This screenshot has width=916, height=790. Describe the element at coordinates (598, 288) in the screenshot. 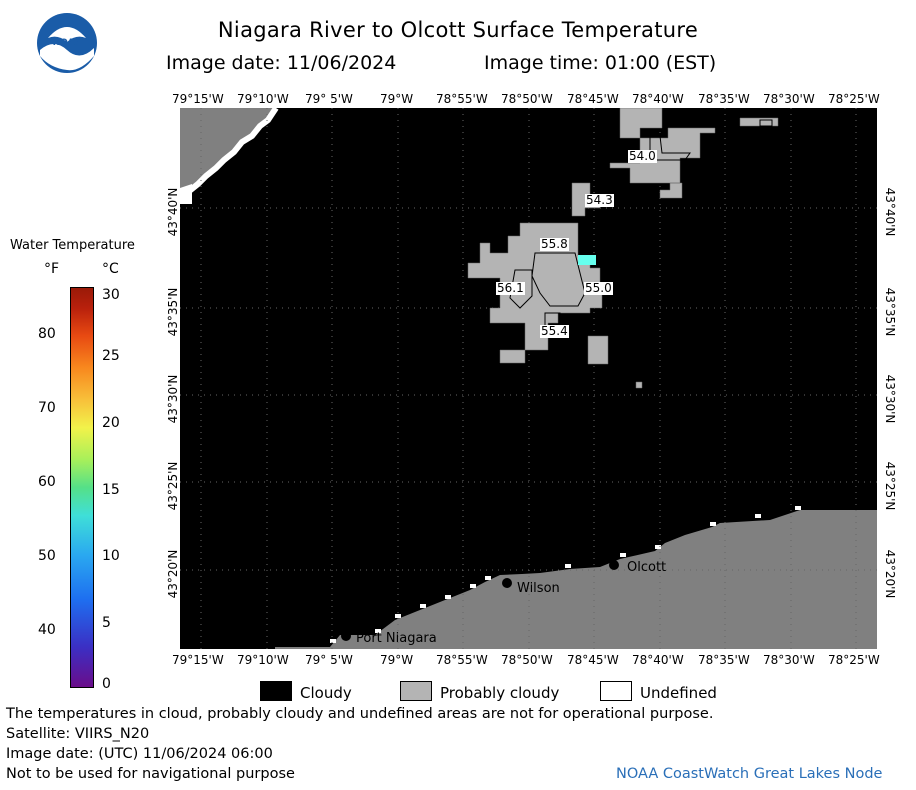

I see `temperature-label: 55.0` at that location.